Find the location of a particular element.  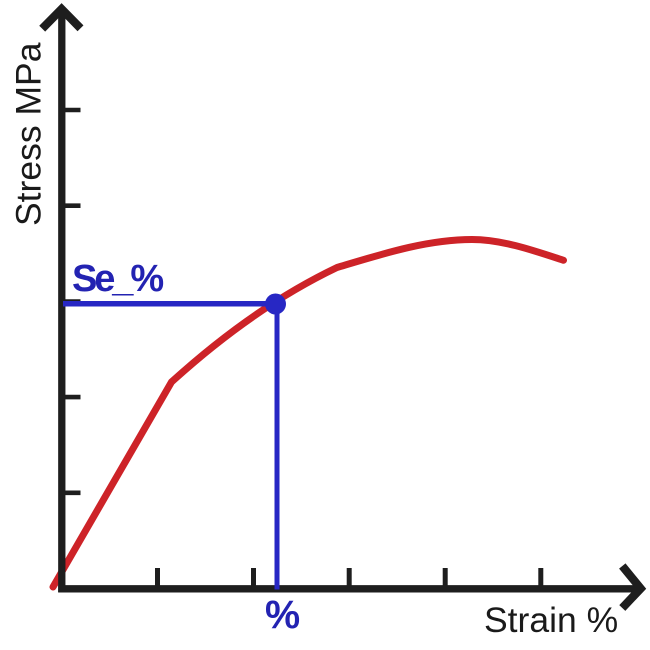

svg-text: Stress MPa is located at coordinates (29, 134).